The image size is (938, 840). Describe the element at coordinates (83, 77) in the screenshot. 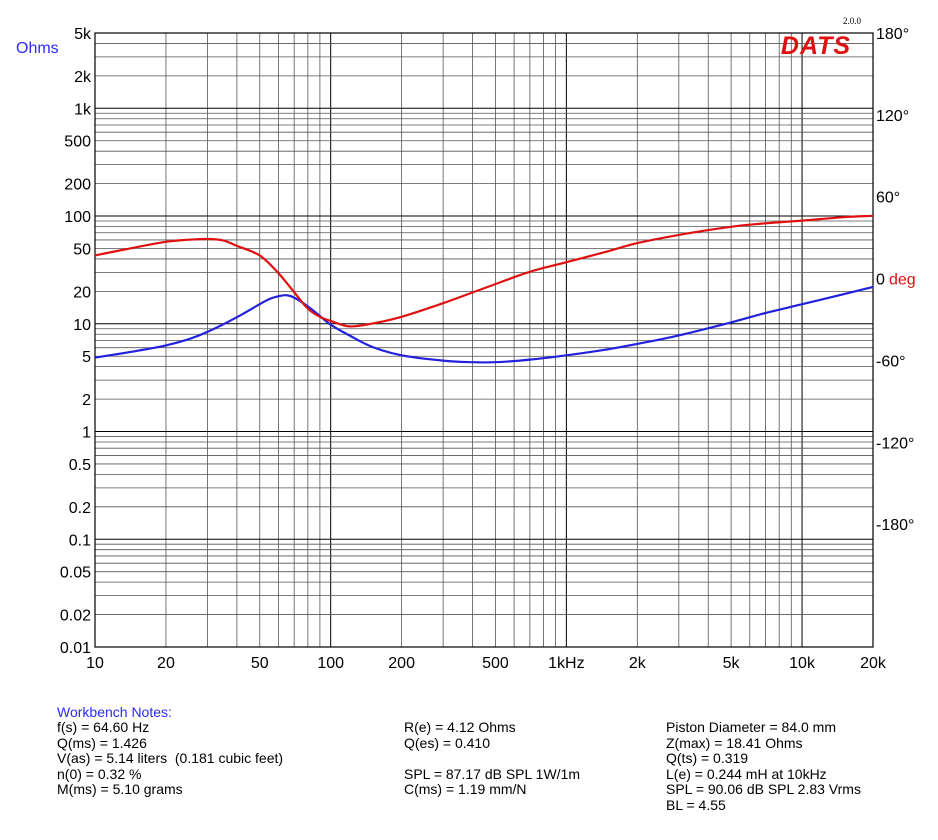

I see `left-tick-label: 2k` at that location.